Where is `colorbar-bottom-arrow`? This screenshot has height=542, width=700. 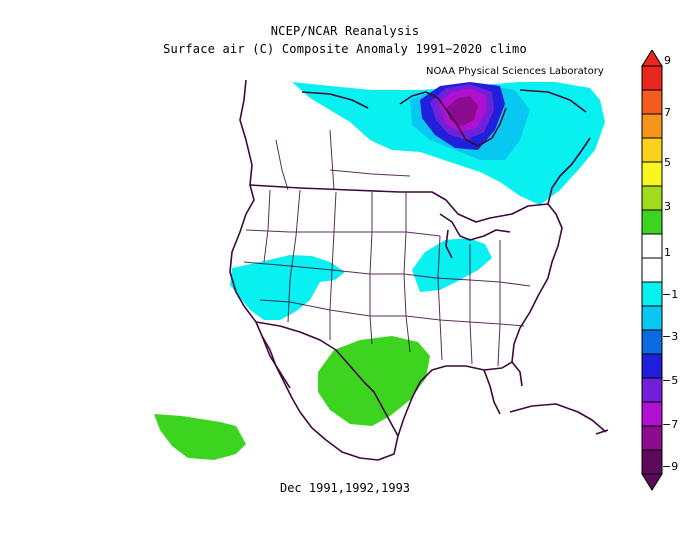
colorbar-bottom-arrow is located at coordinates (652, 482).